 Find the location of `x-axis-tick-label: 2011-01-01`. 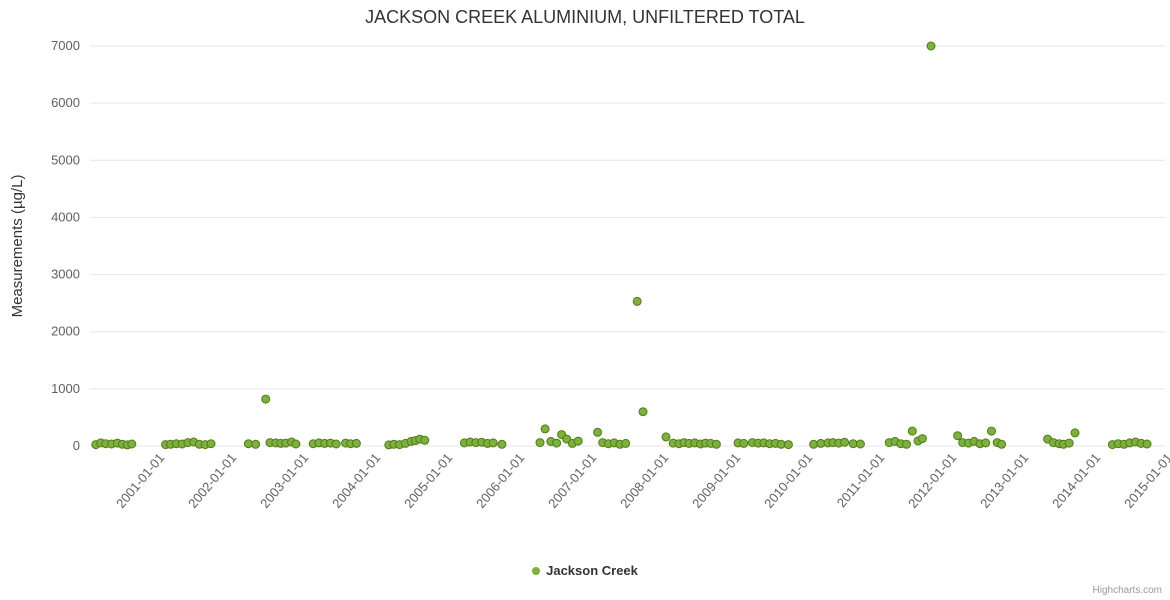

x-axis-tick-label: 2011-01-01 is located at coordinates (861, 480).